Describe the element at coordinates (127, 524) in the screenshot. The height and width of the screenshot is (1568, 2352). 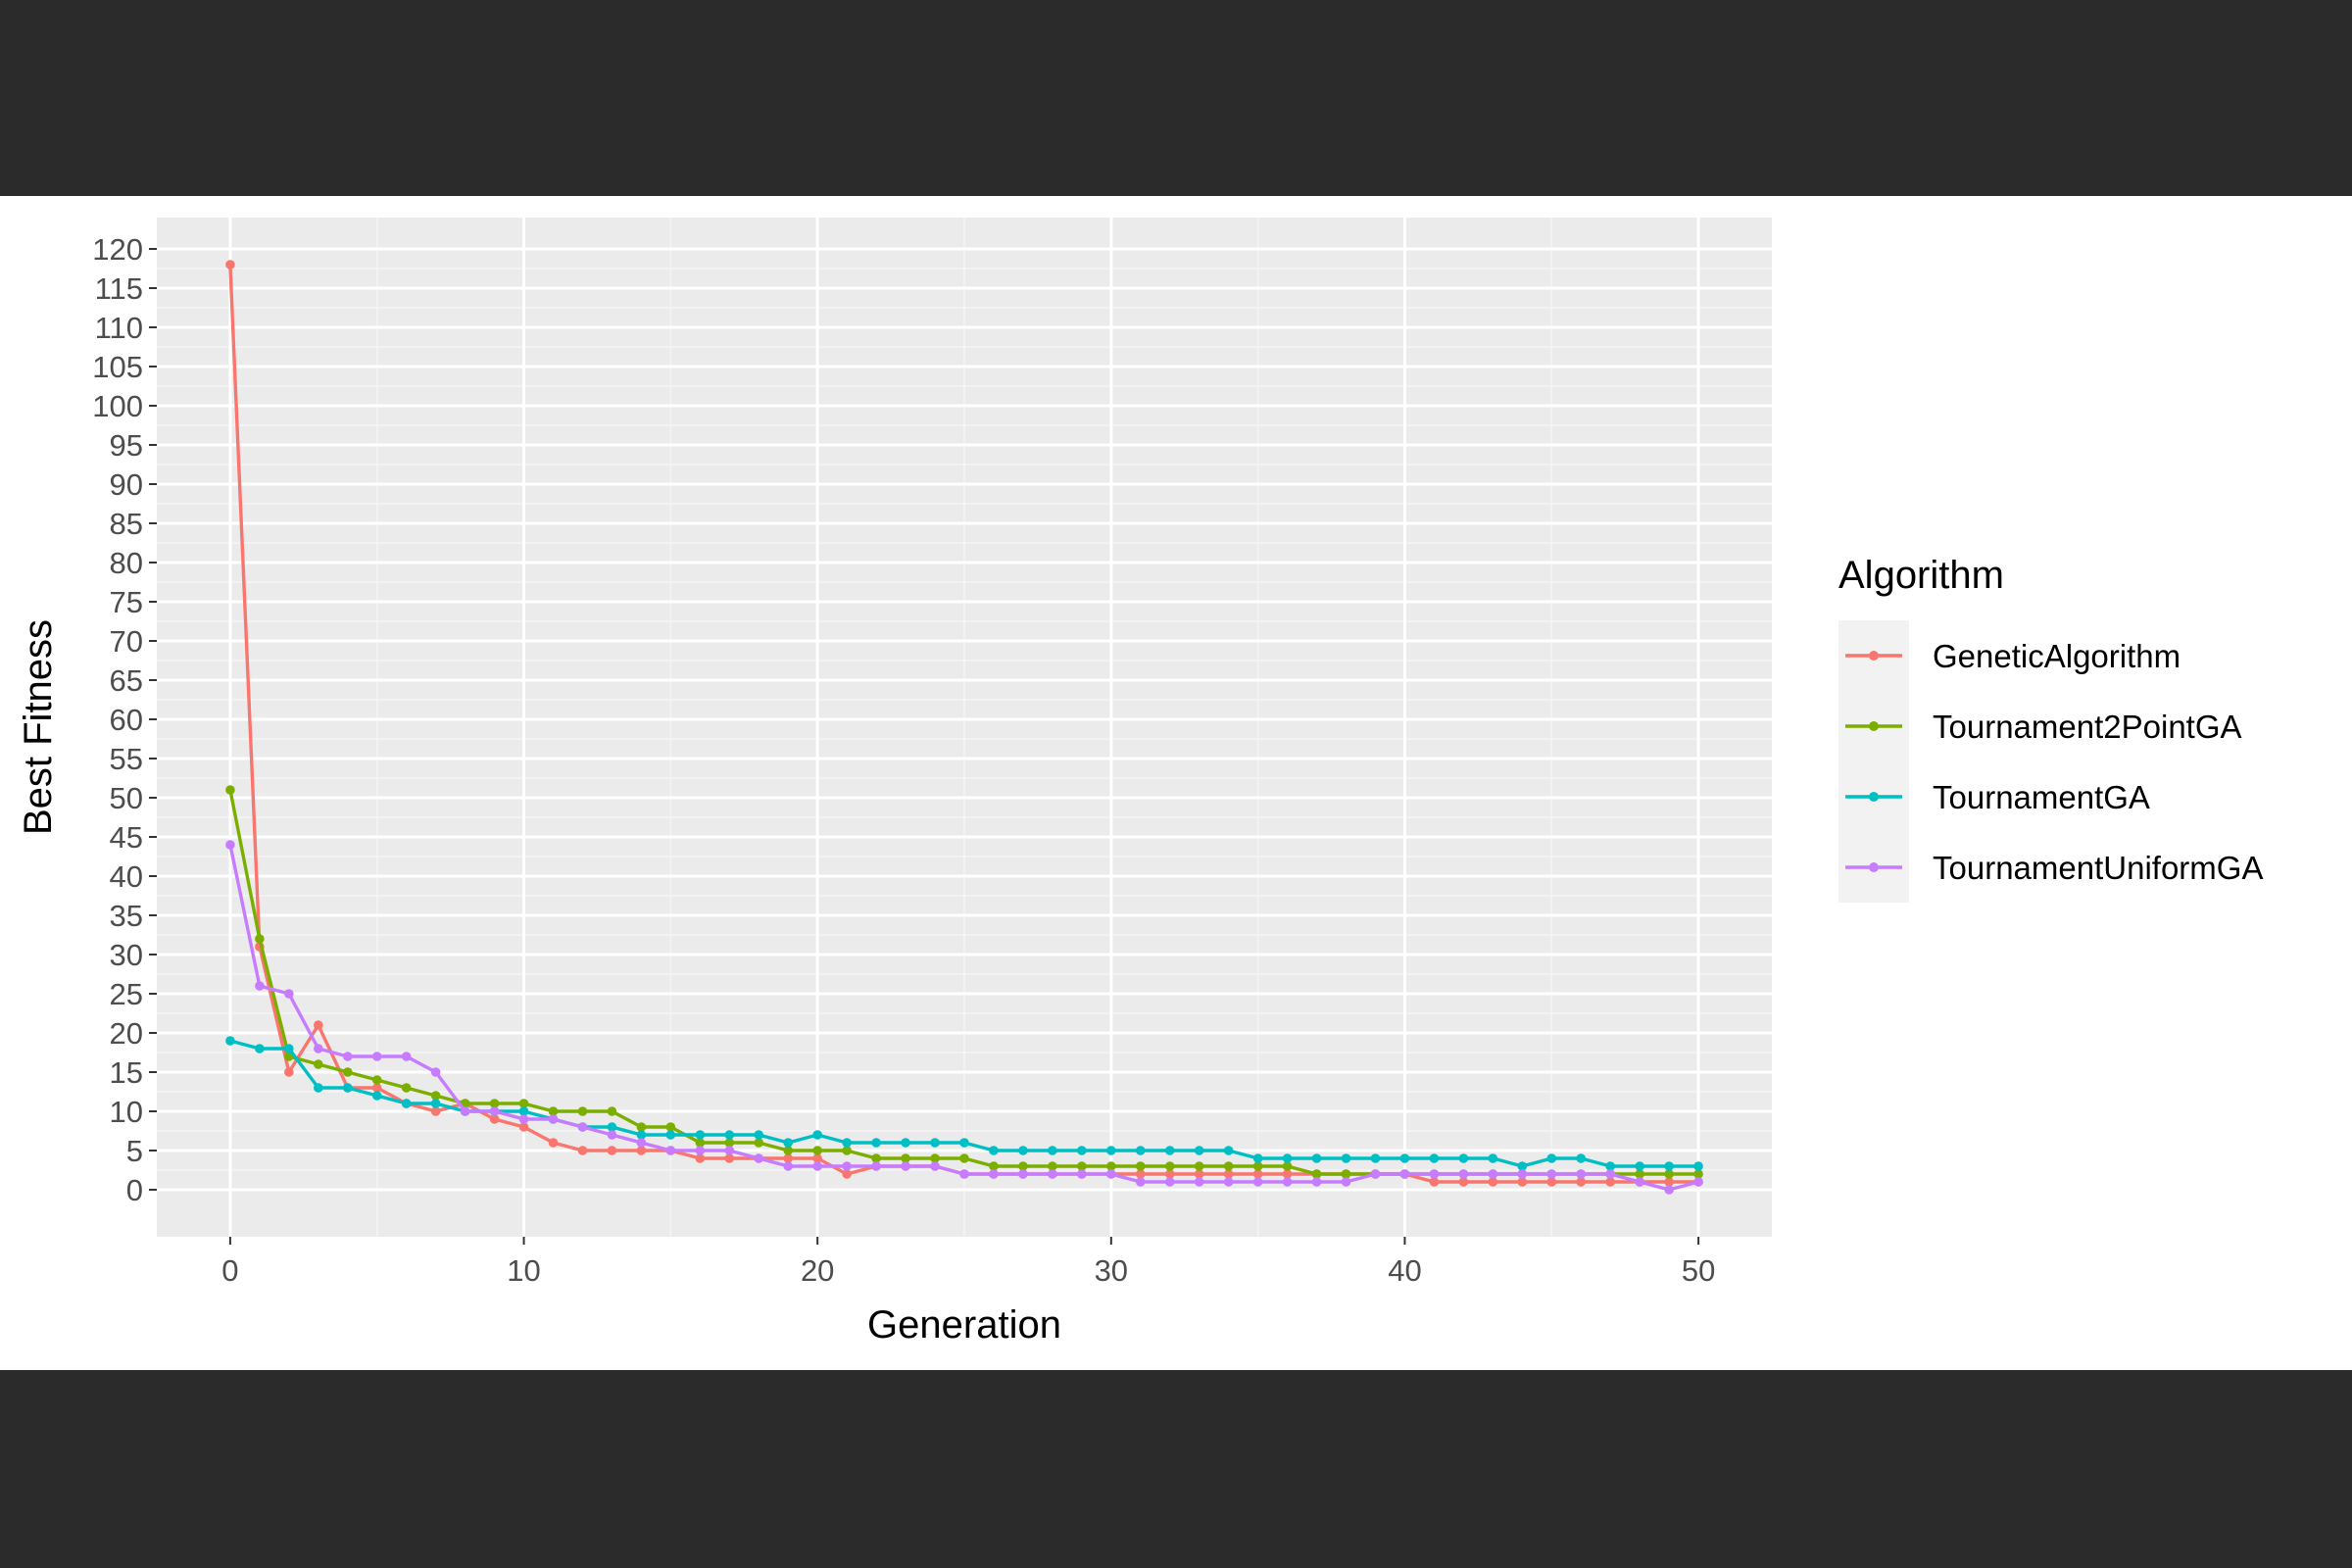
I see `y-tick-label: 85` at that location.